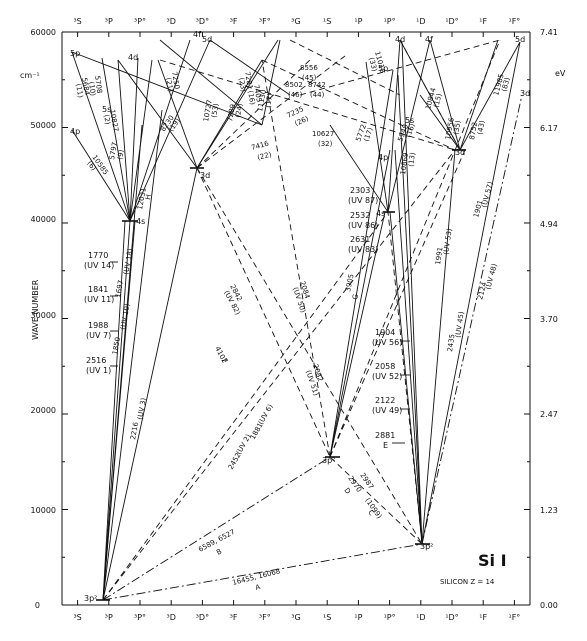 This screenshot has width=587, height=641. What do you see at coordinates (385, 332) in the screenshot?
I see `label-1904: 1904` at bounding box center [385, 332].